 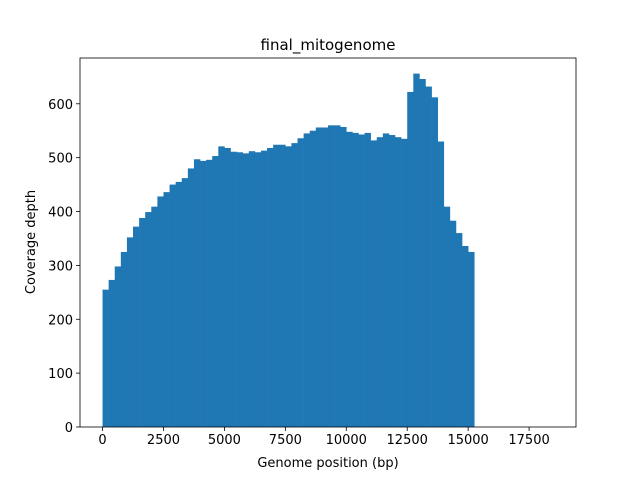 What do you see at coordinates (60, 320) in the screenshot?
I see `y-tick-label: 200` at bounding box center [60, 320].